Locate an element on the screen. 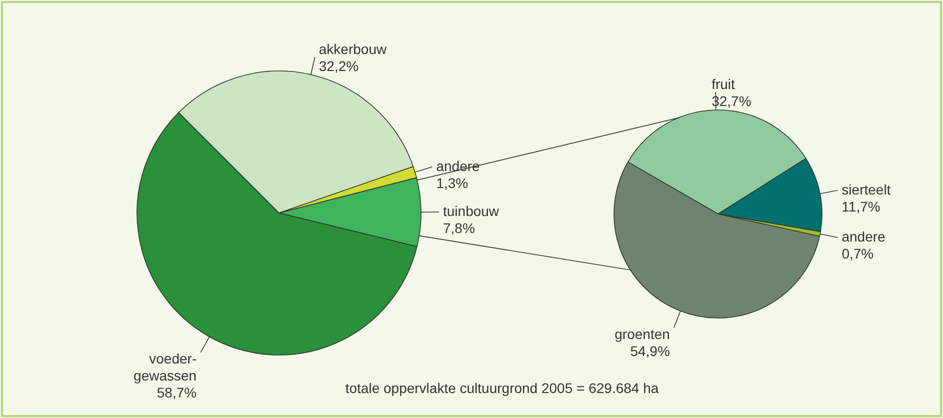  slice-label: tuinbouw is located at coordinates (471, 210).